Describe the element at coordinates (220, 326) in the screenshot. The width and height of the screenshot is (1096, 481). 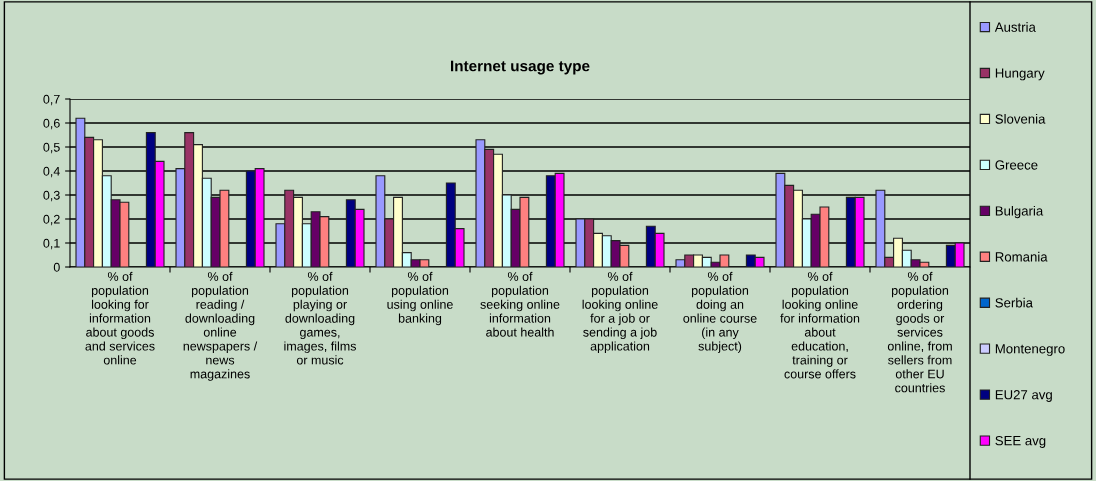
I see `x-tick-label: % of population reading / downloading online newspapers / news magazines` at that location.